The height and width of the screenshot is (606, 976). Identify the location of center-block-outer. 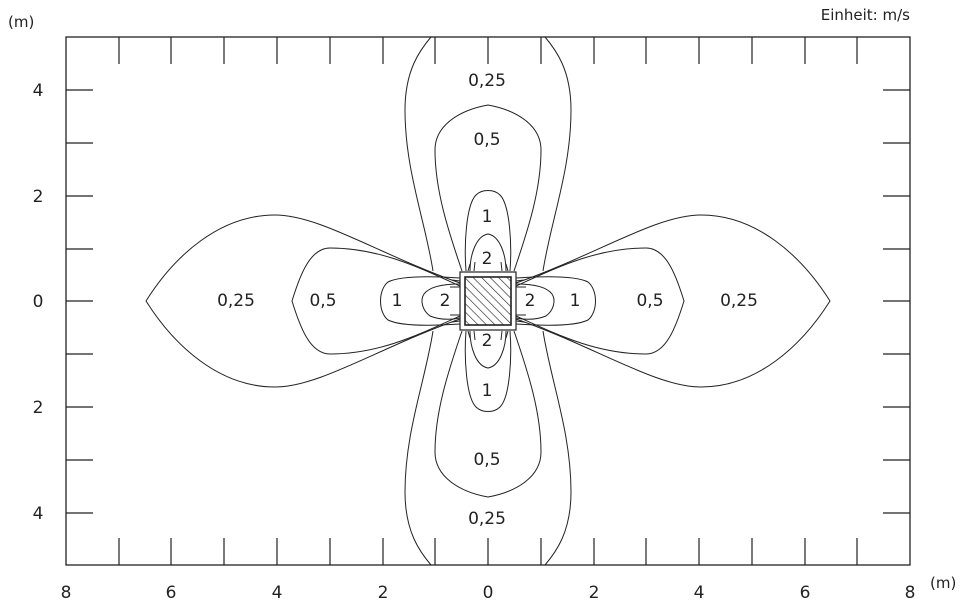
(488, 301).